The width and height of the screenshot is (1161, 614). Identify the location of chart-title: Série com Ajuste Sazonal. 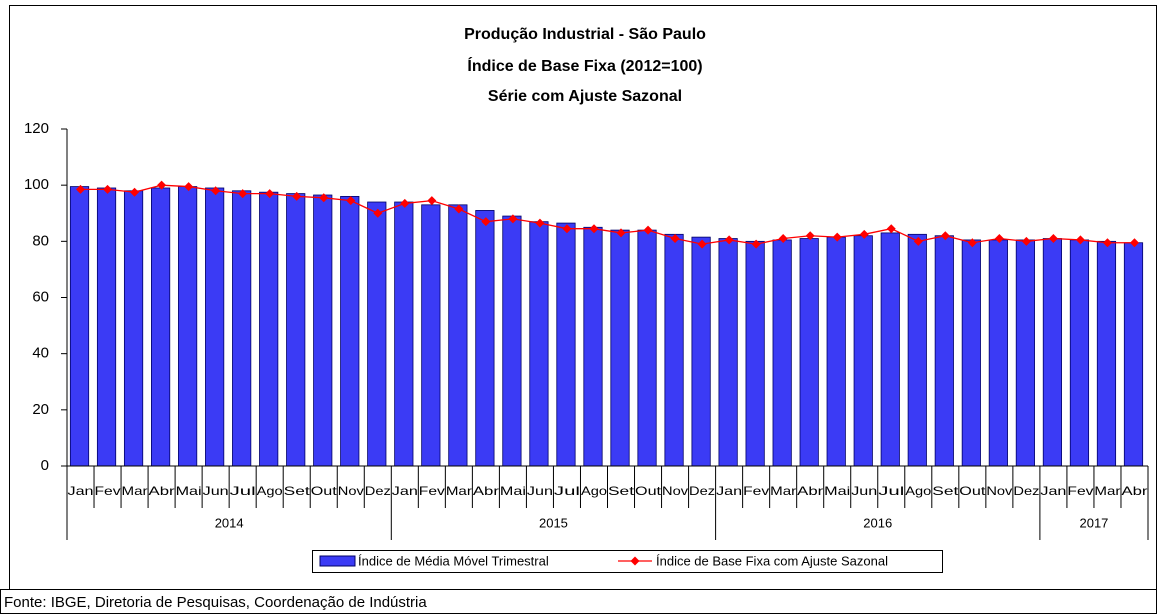
(585, 96).